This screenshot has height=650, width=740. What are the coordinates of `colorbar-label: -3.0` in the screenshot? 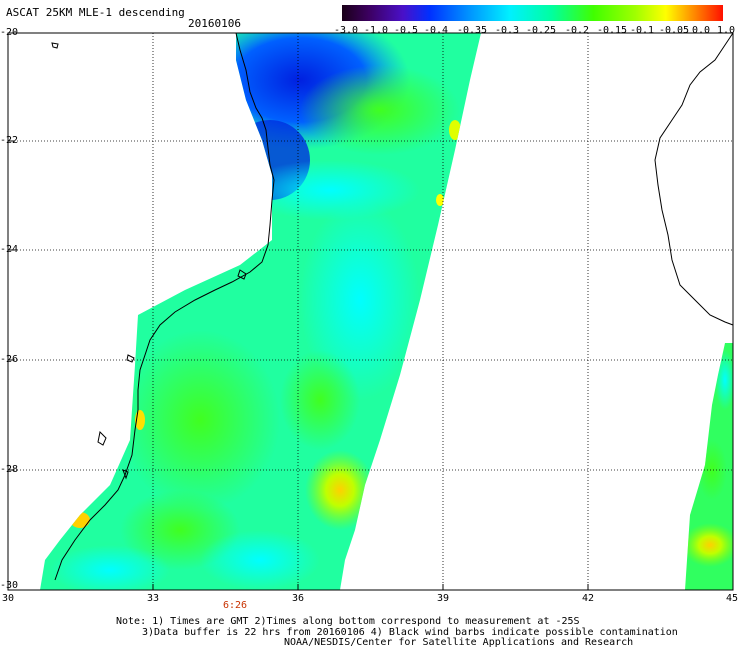 It's located at (346, 30).